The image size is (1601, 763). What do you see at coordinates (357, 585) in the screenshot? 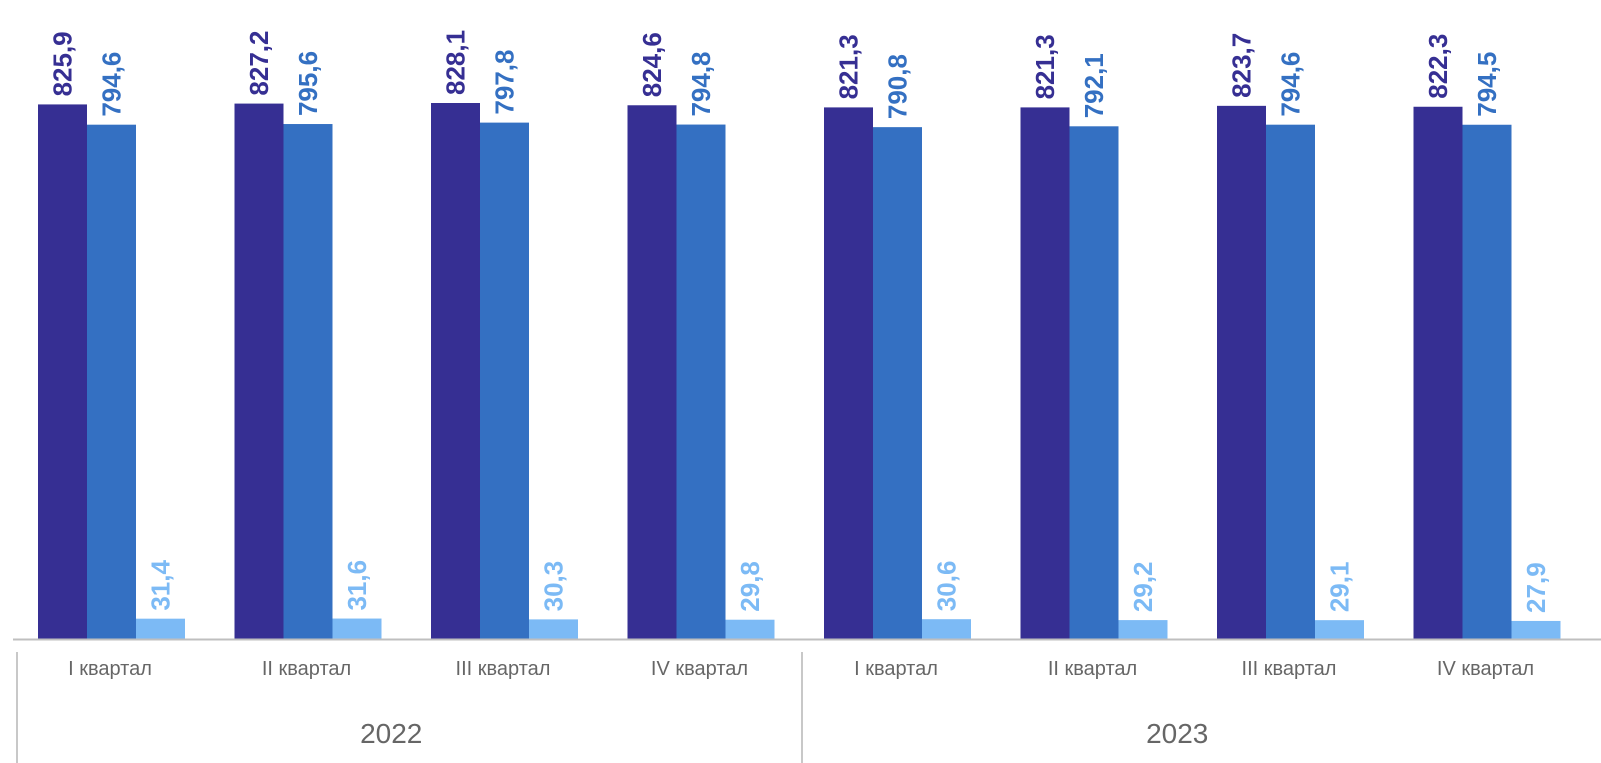
I see `data-label: 31,6` at bounding box center [357, 585].